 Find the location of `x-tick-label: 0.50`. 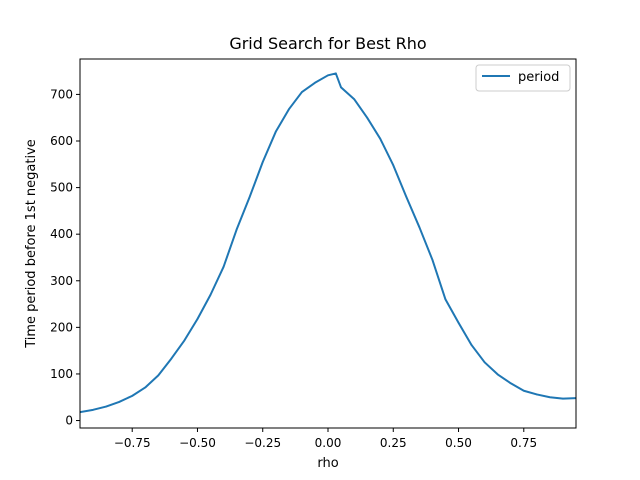

x-tick-label: 0.50 is located at coordinates (458, 443).